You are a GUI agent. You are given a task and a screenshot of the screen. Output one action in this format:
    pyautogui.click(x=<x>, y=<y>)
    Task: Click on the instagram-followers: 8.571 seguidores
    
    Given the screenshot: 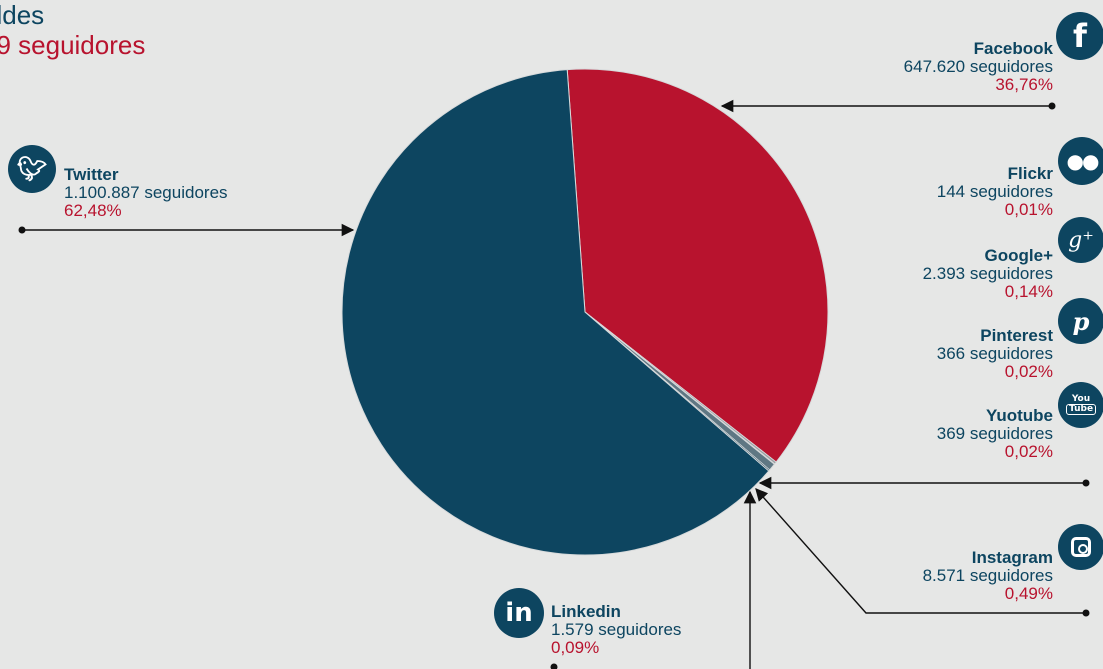 What is the action you would take?
    pyautogui.click(x=987, y=575)
    